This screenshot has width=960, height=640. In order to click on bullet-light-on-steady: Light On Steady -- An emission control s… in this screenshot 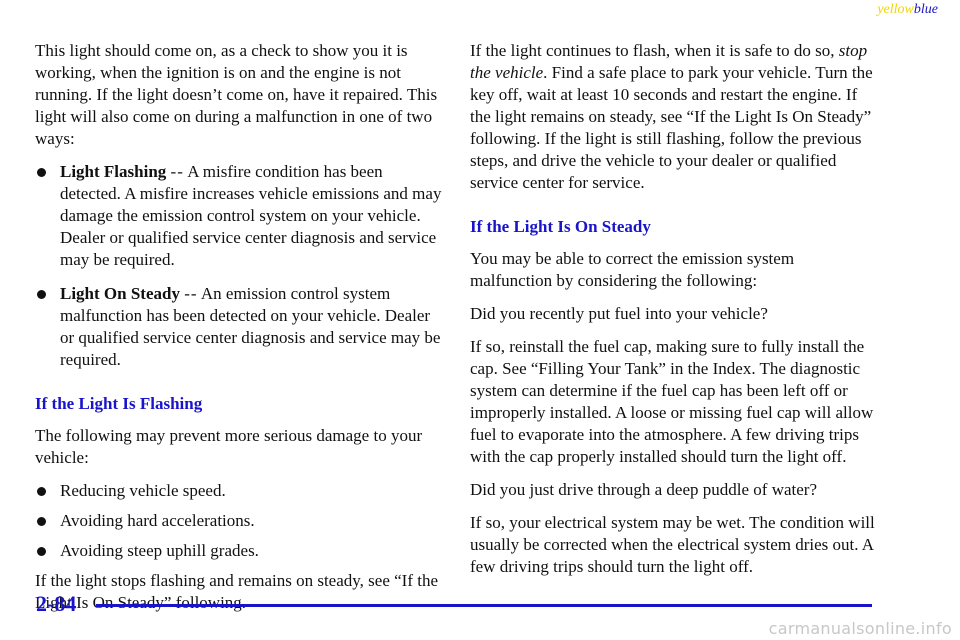, I will do `click(239, 327)`.